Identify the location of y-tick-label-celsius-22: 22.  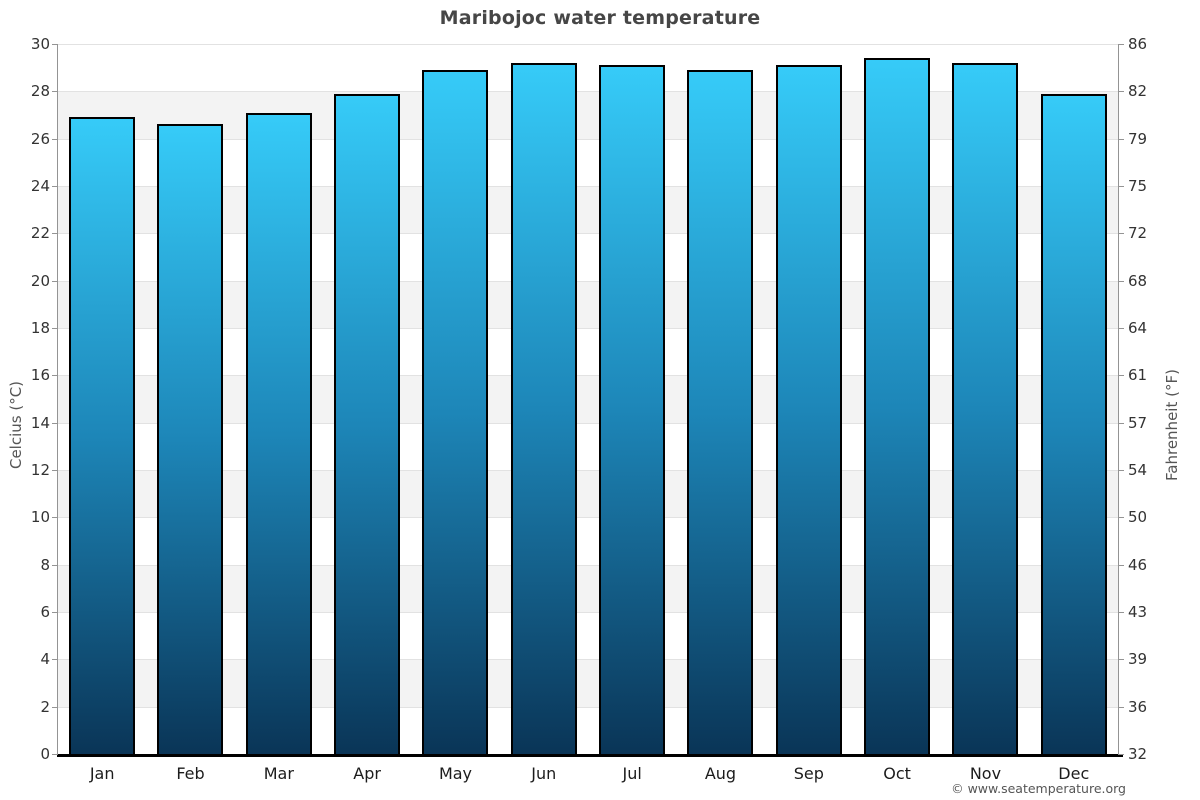
(40, 233).